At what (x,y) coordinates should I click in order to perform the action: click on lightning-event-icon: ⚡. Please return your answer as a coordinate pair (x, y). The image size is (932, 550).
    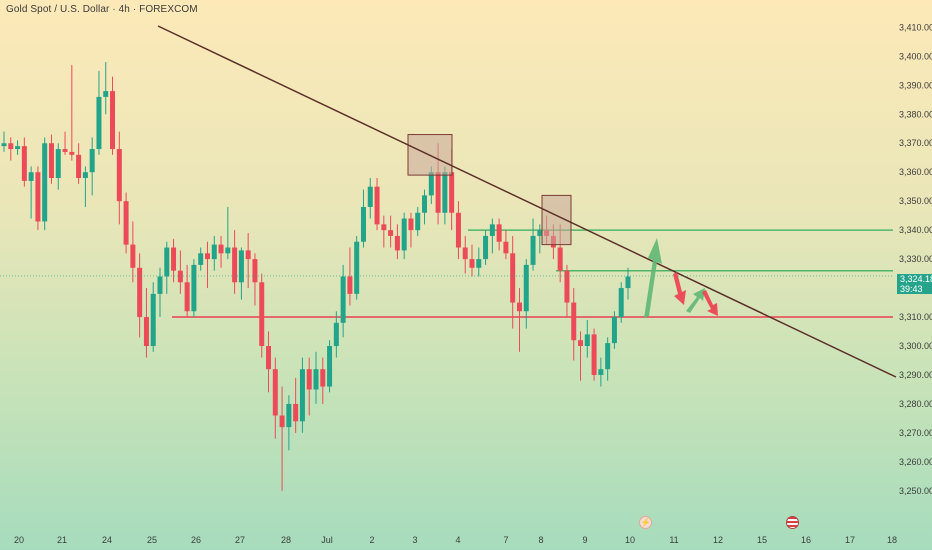
    Looking at the image, I should click on (645, 522).